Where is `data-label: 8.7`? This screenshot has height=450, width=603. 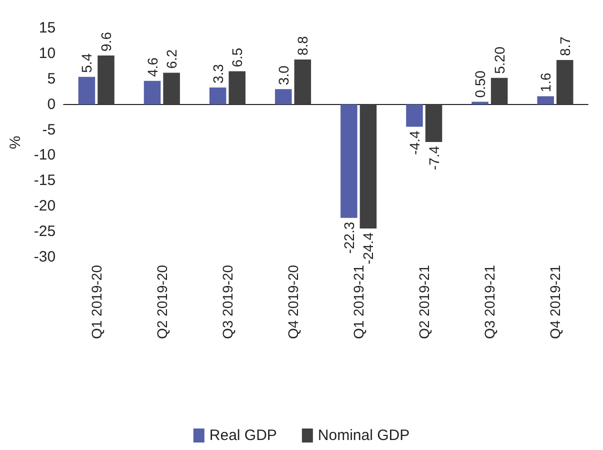 data-label: 8.7 is located at coordinates (564, 46).